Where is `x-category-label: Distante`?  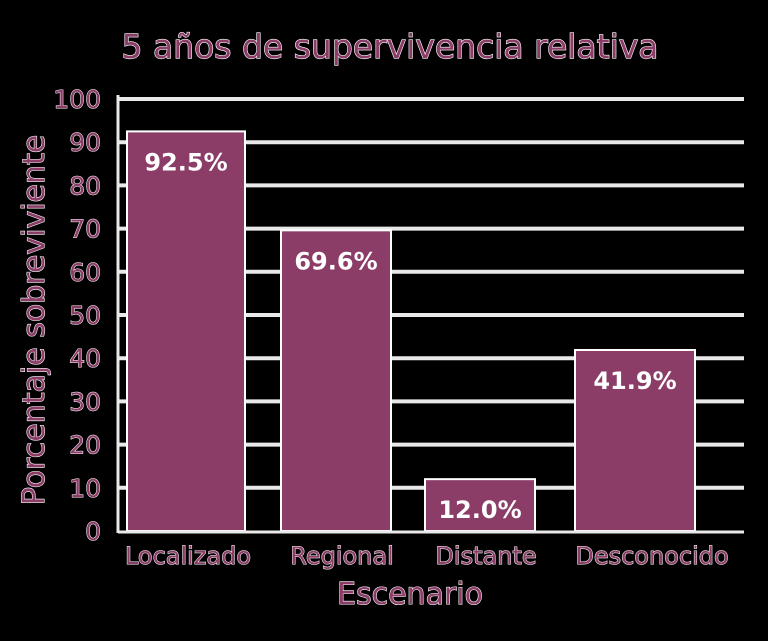 x-category-label: Distante is located at coordinates (485, 556).